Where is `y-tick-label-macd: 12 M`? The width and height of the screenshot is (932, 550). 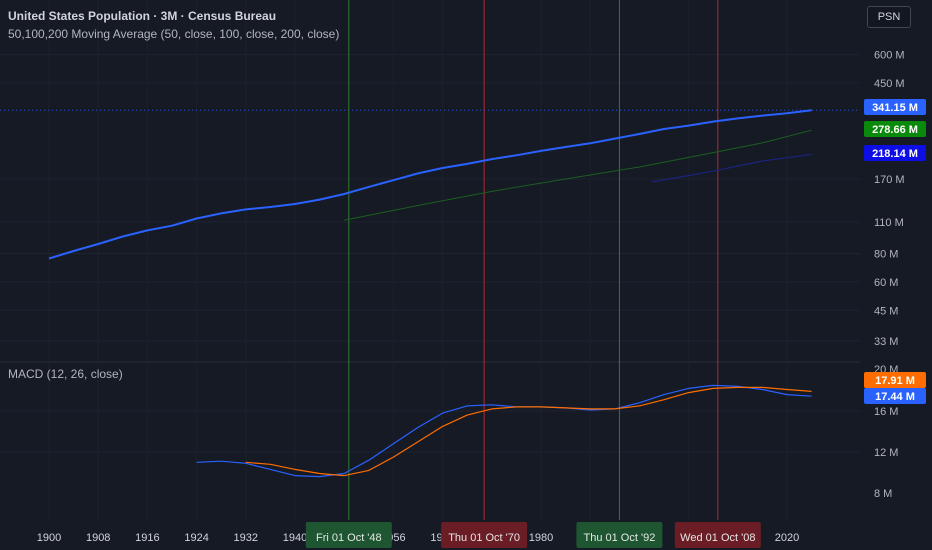
y-tick-label-macd: 12 M is located at coordinates (886, 453).